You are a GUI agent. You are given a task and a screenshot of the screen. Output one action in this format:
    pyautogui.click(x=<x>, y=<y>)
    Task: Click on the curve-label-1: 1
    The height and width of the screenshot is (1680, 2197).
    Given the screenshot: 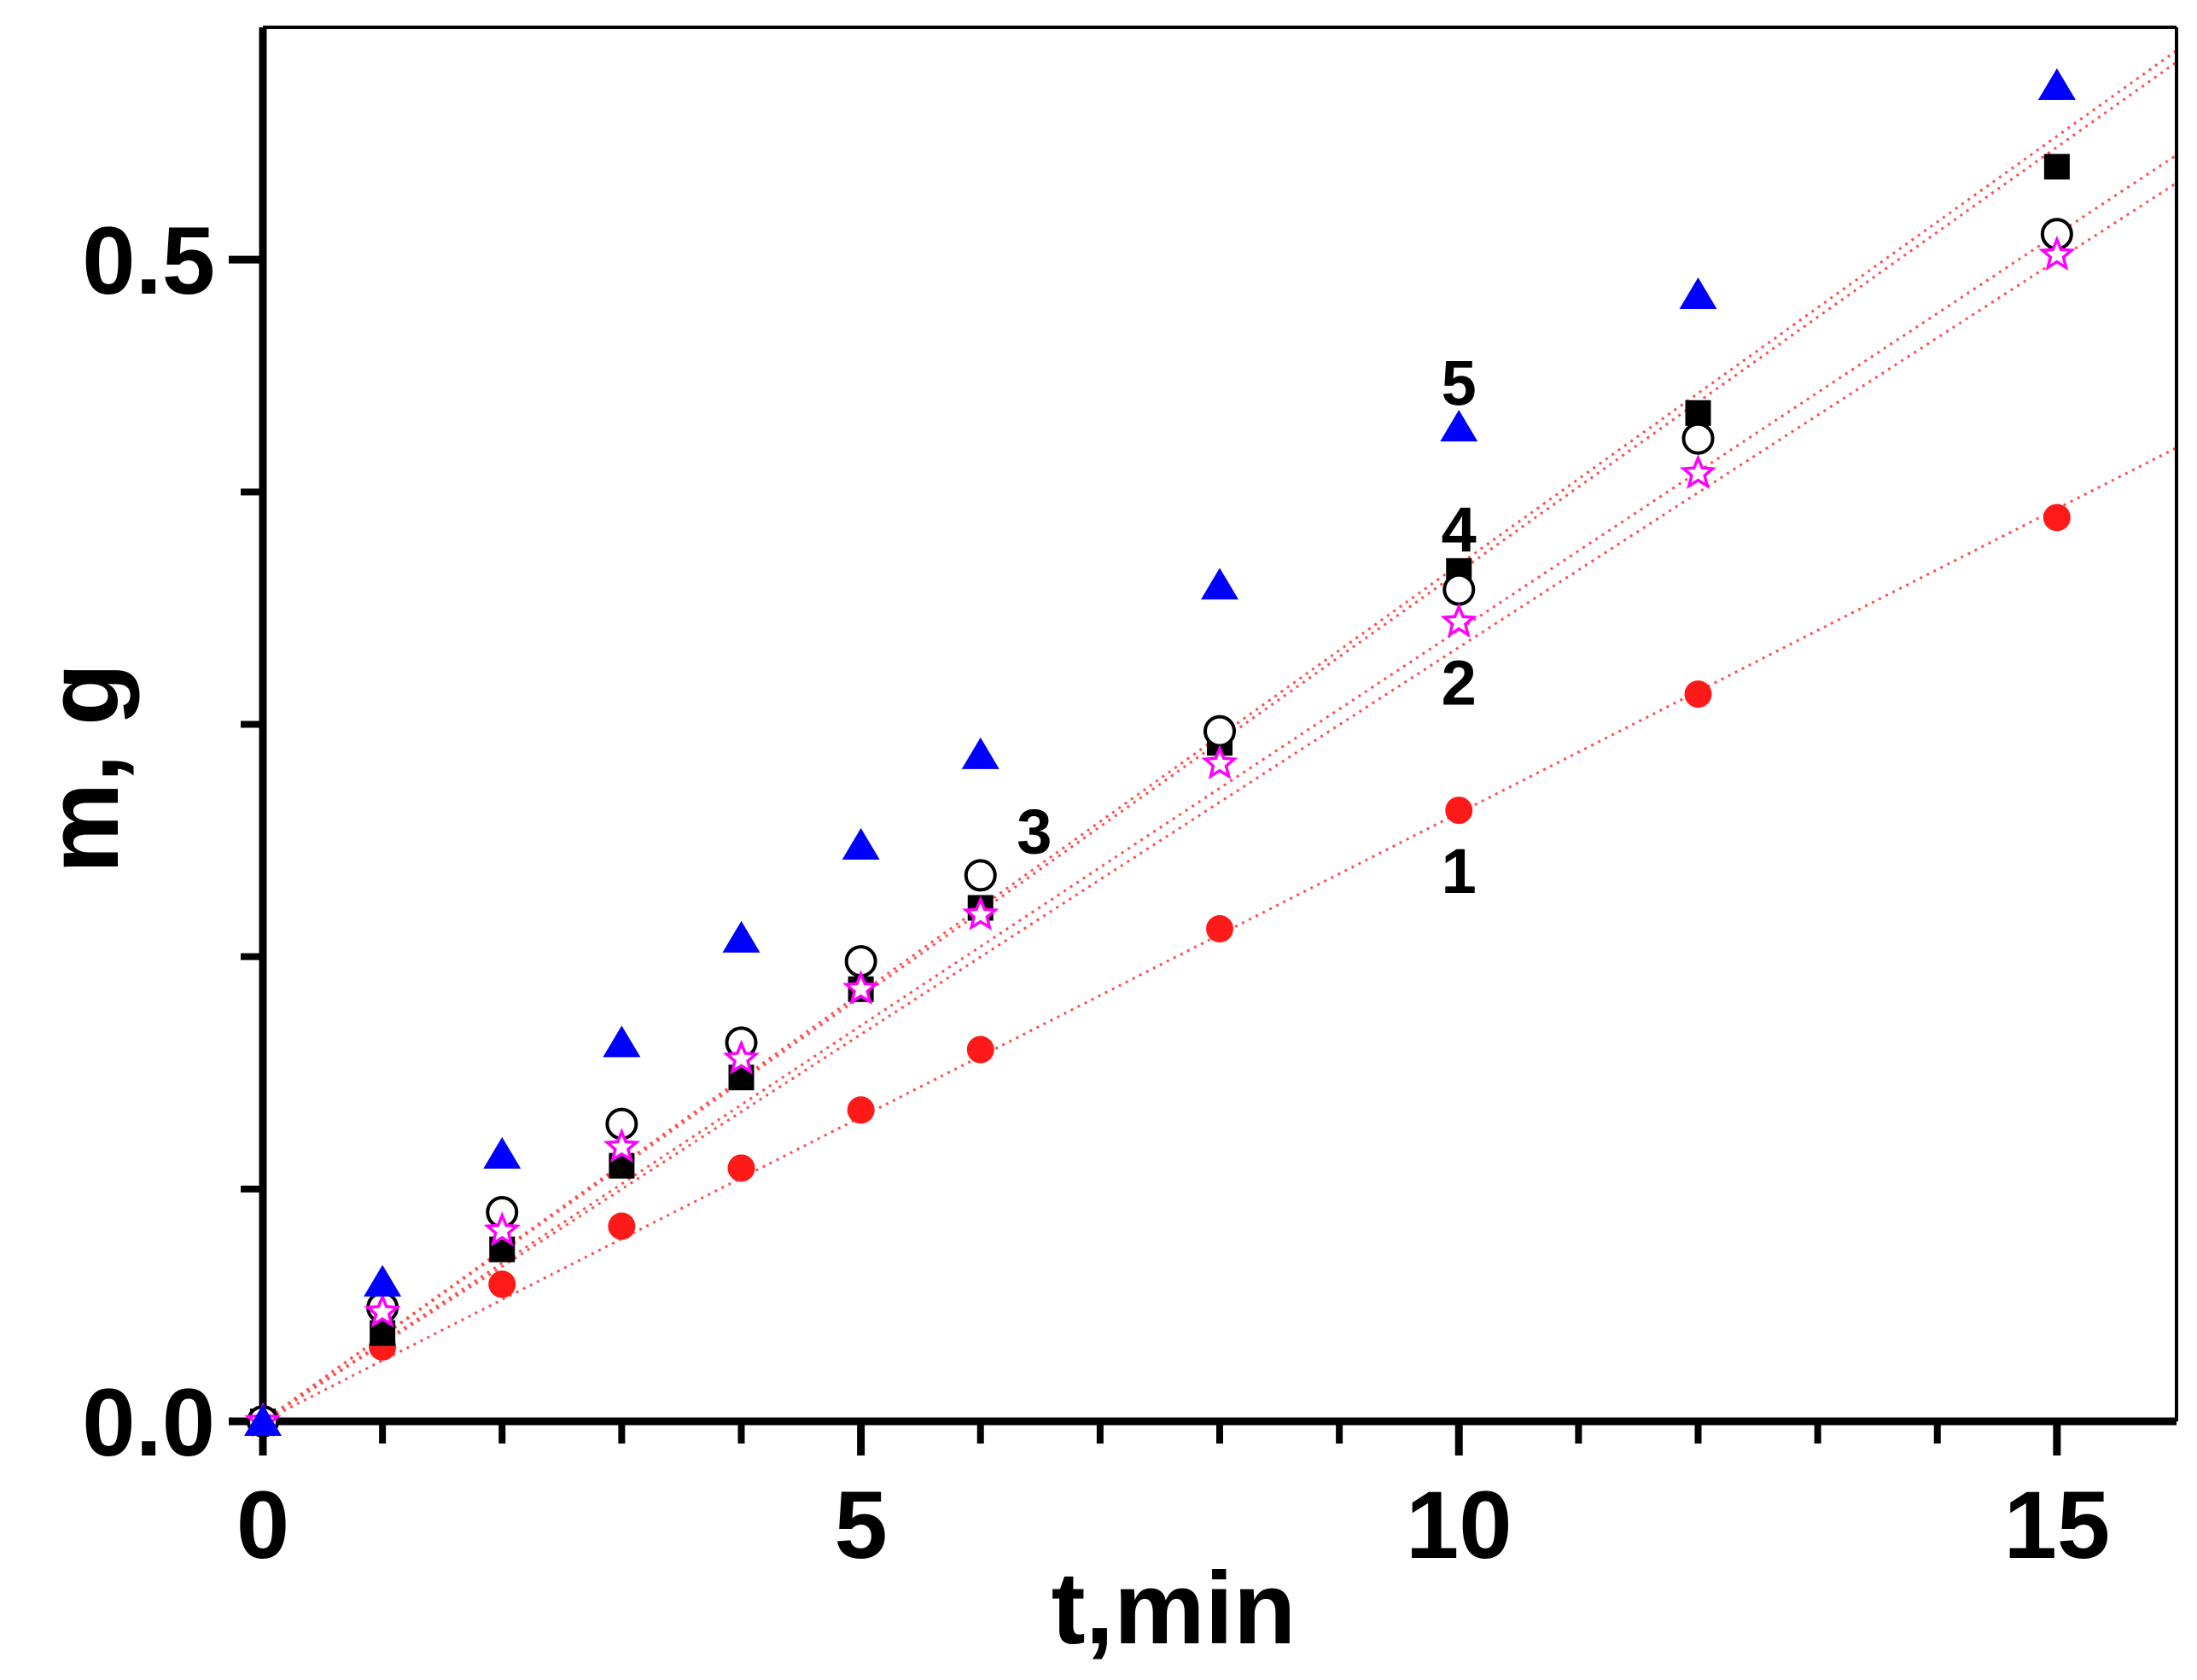 What is the action you would take?
    pyautogui.click(x=1459, y=872)
    